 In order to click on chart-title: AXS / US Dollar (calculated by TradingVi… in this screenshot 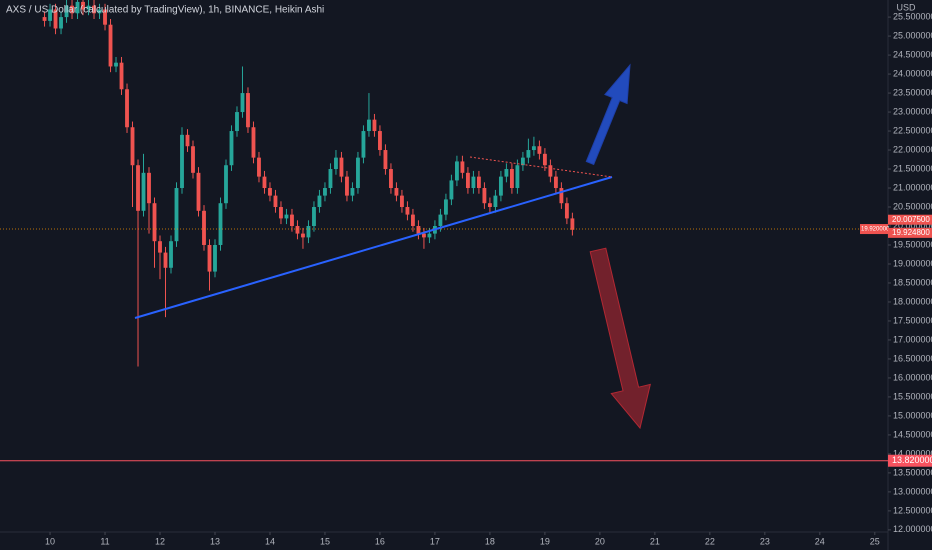, I will do `click(165, 10)`.